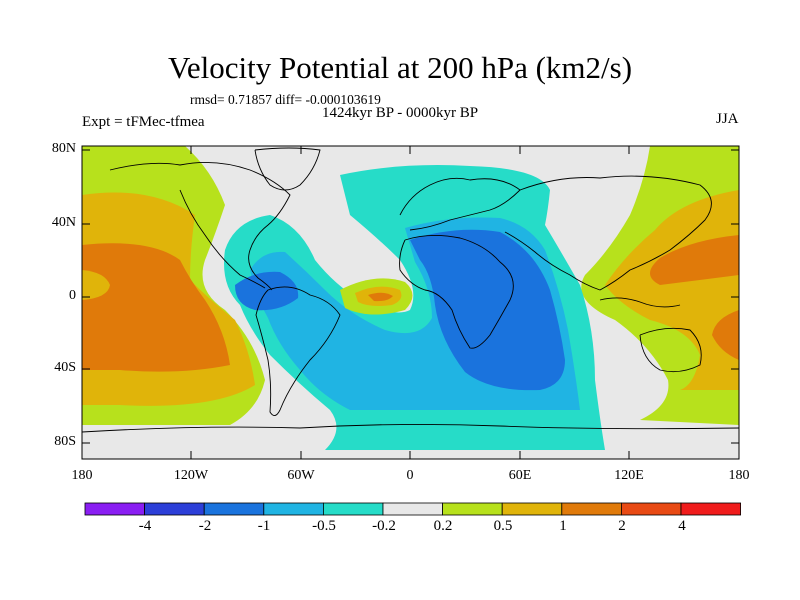 The image size is (800, 600). I want to click on coastline-south-america, so click(298, 351).